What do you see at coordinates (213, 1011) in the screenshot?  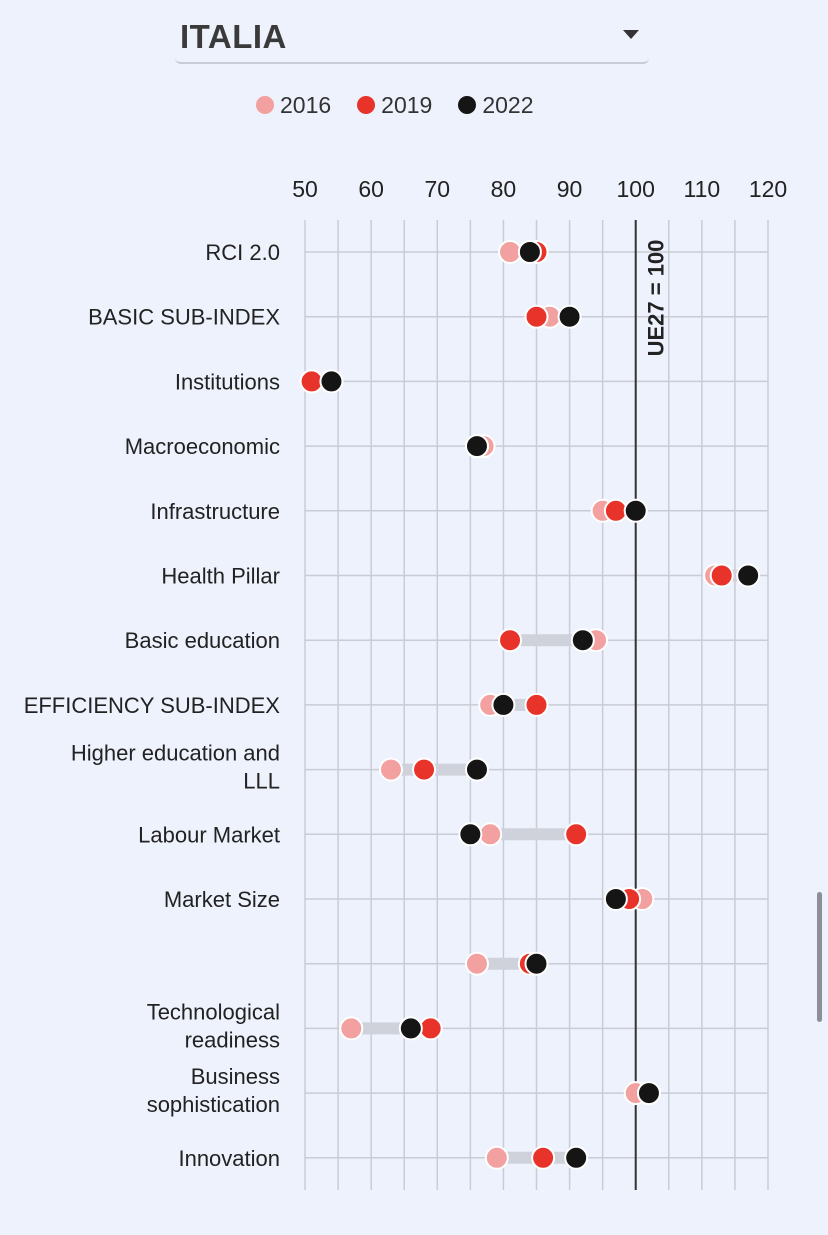 I see `category-label-line: Technological` at bounding box center [213, 1011].